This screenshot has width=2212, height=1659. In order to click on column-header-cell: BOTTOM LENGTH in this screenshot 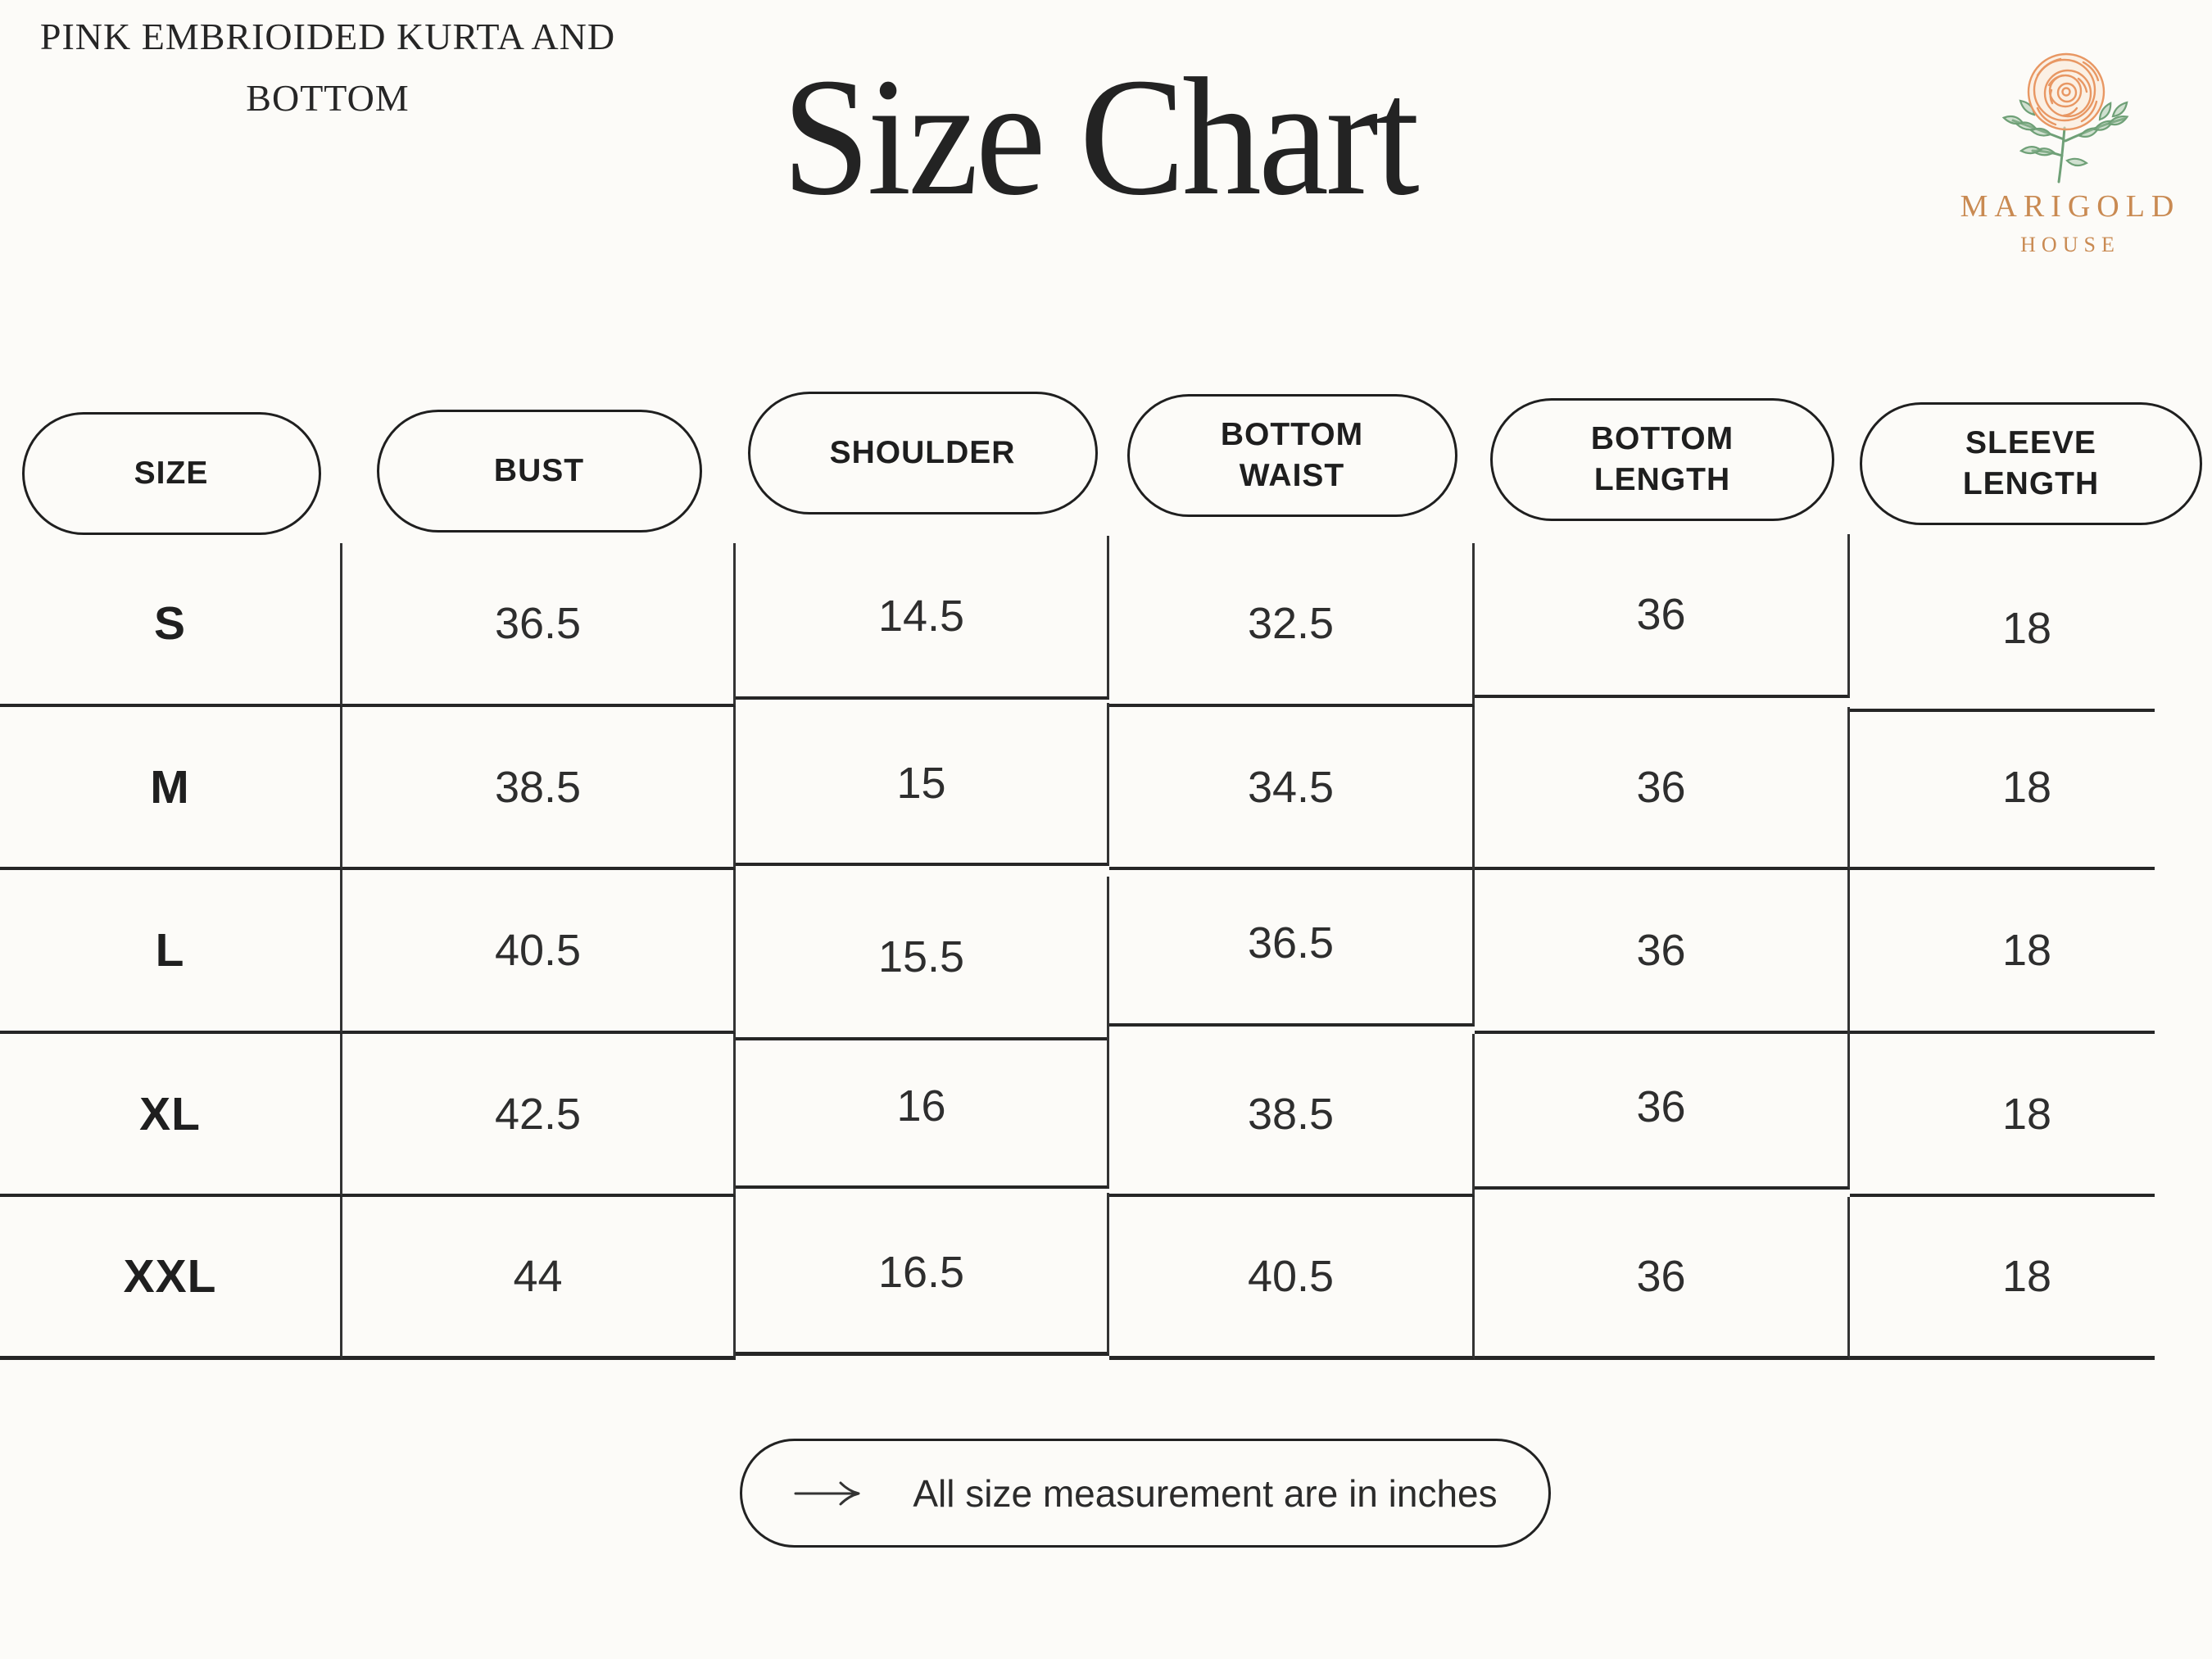, I will do `click(1662, 463)`.